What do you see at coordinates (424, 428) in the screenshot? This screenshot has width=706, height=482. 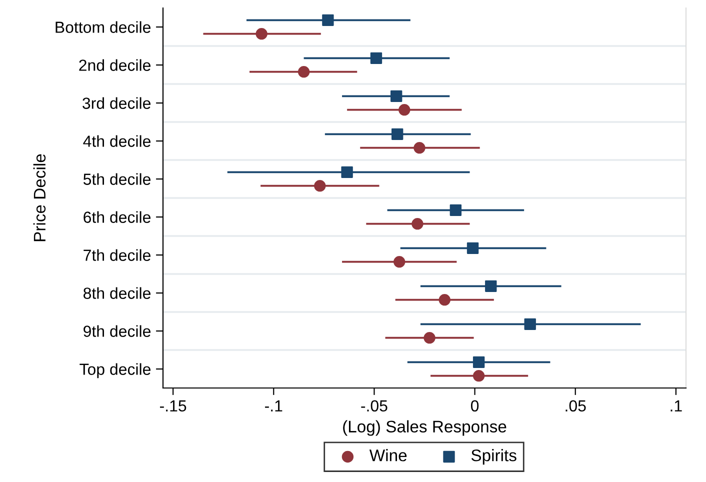 I see `x-axis-title: (Log) Sales Response` at bounding box center [424, 428].